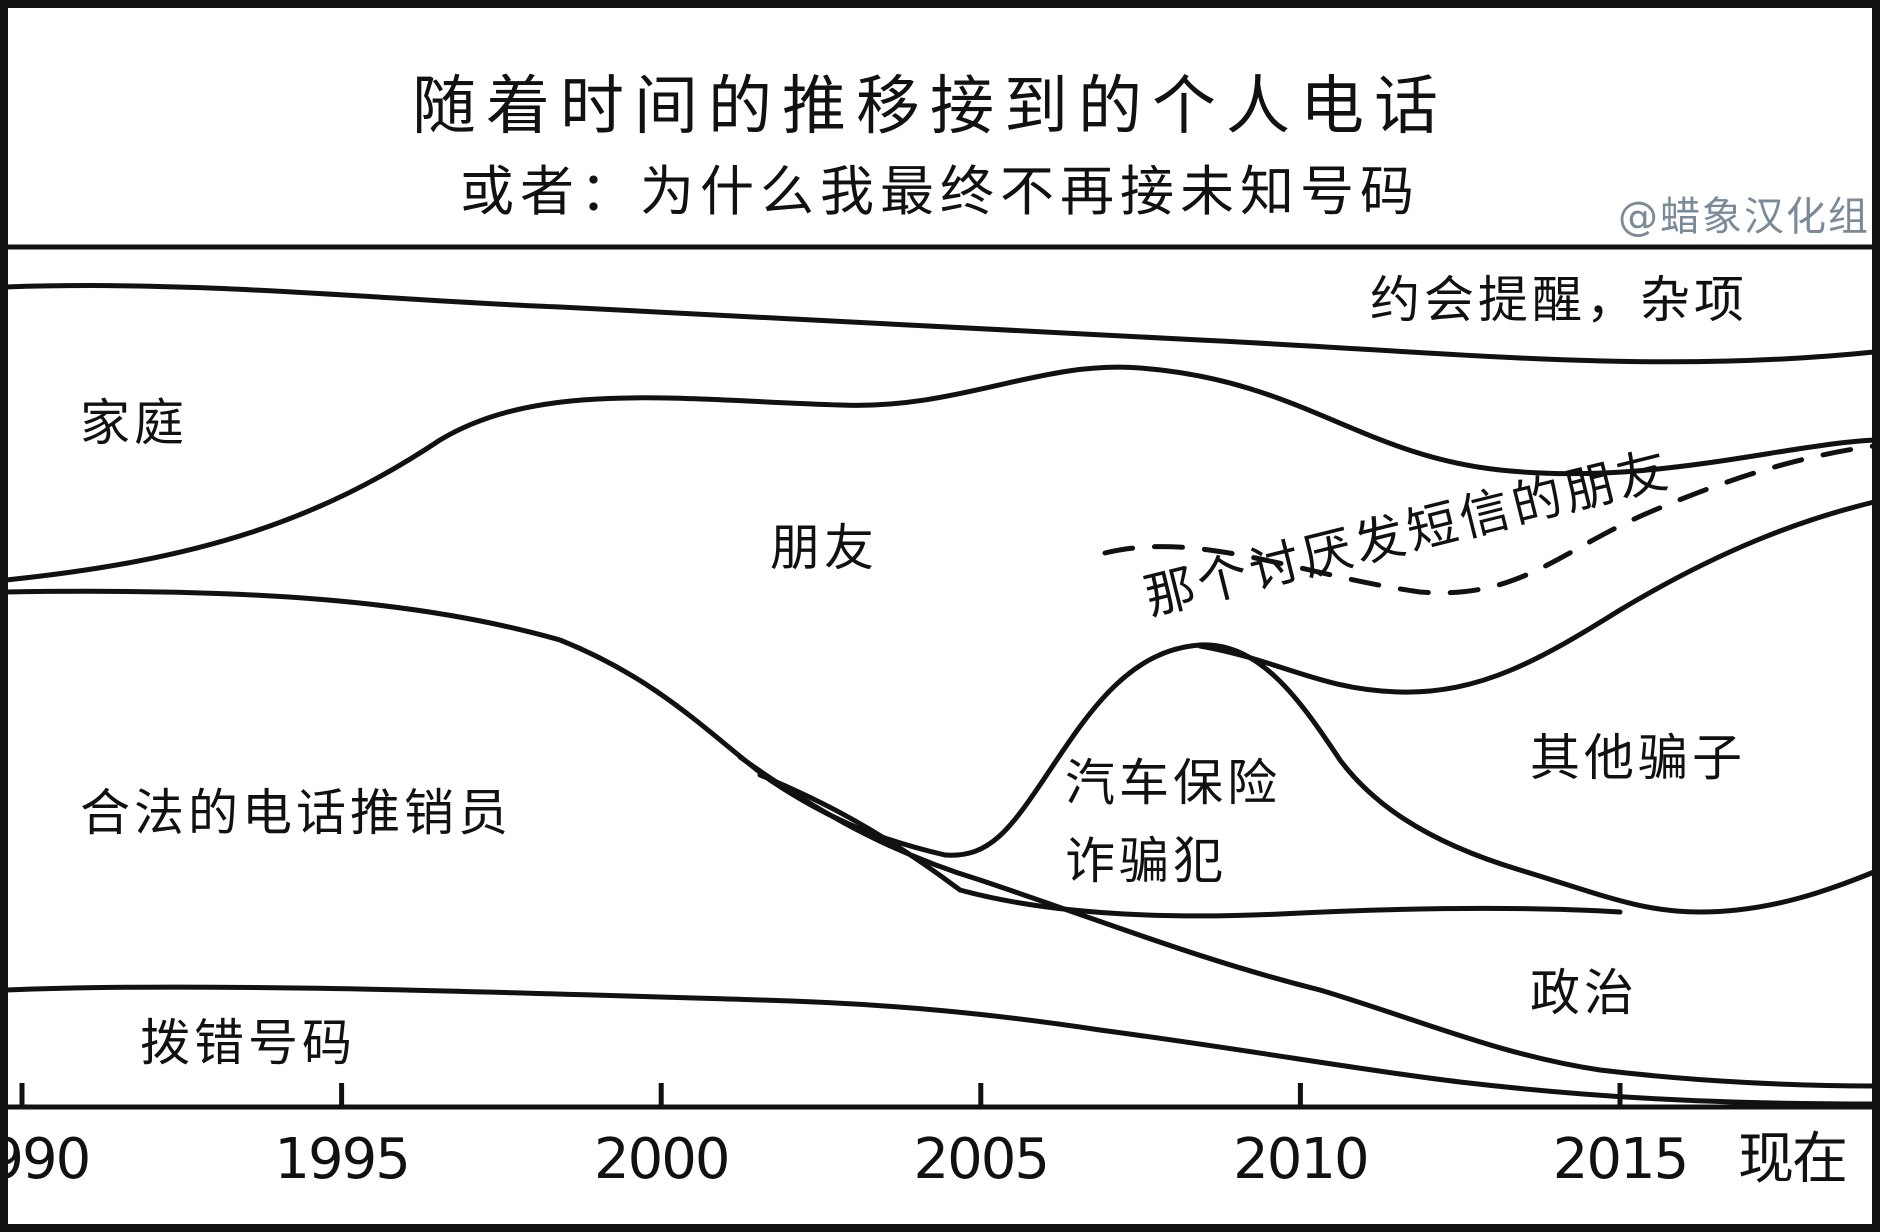  What do you see at coordinates (341, 1159) in the screenshot?
I see `x-tick-label: 1995` at bounding box center [341, 1159].